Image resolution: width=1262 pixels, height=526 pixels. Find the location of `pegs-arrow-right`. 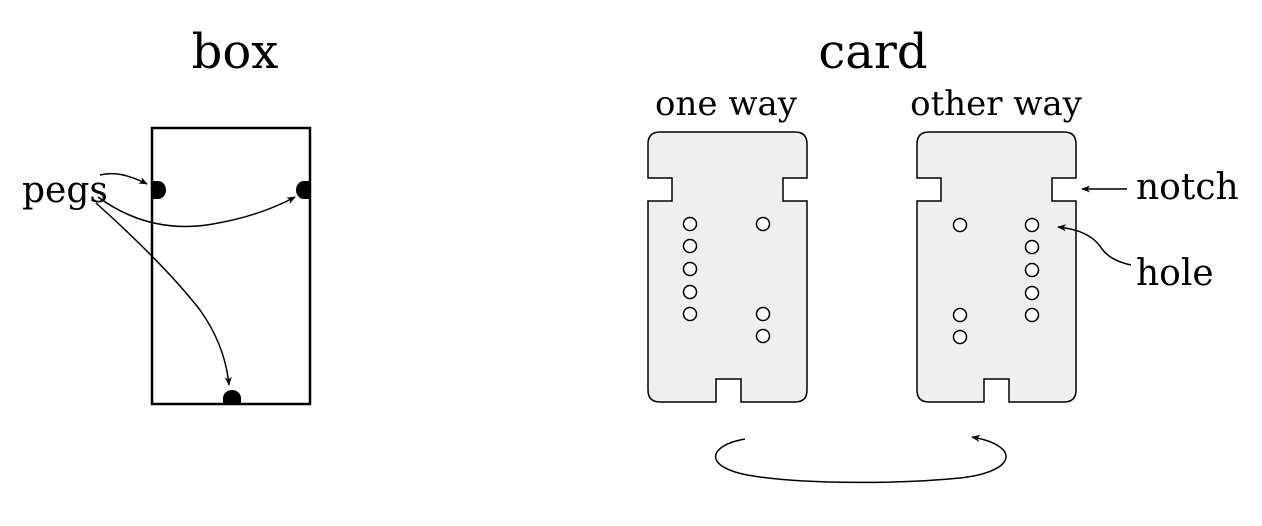

pegs-arrow-right is located at coordinates (196, 212).